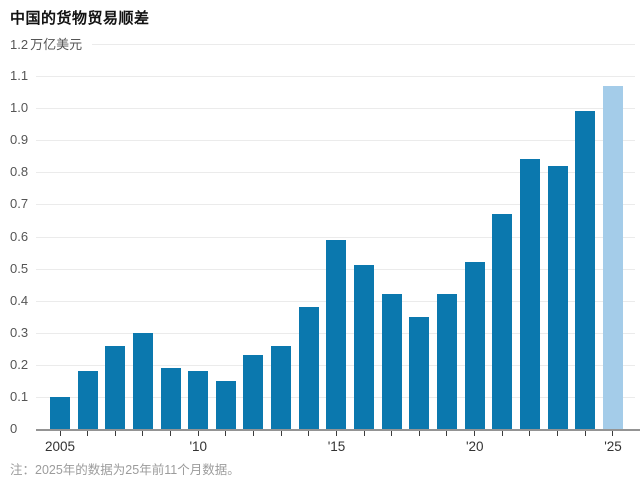 This screenshot has height=483, width=642. I want to click on bar-2014, so click(308, 368).